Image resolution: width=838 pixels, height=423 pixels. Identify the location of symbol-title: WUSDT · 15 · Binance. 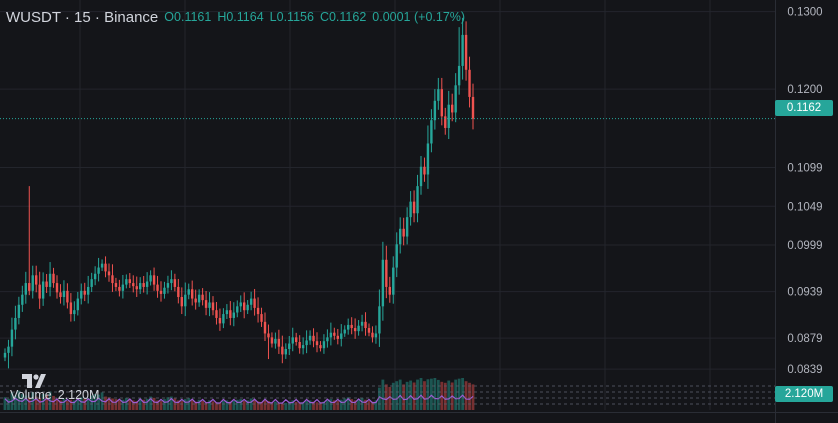
(82, 17).